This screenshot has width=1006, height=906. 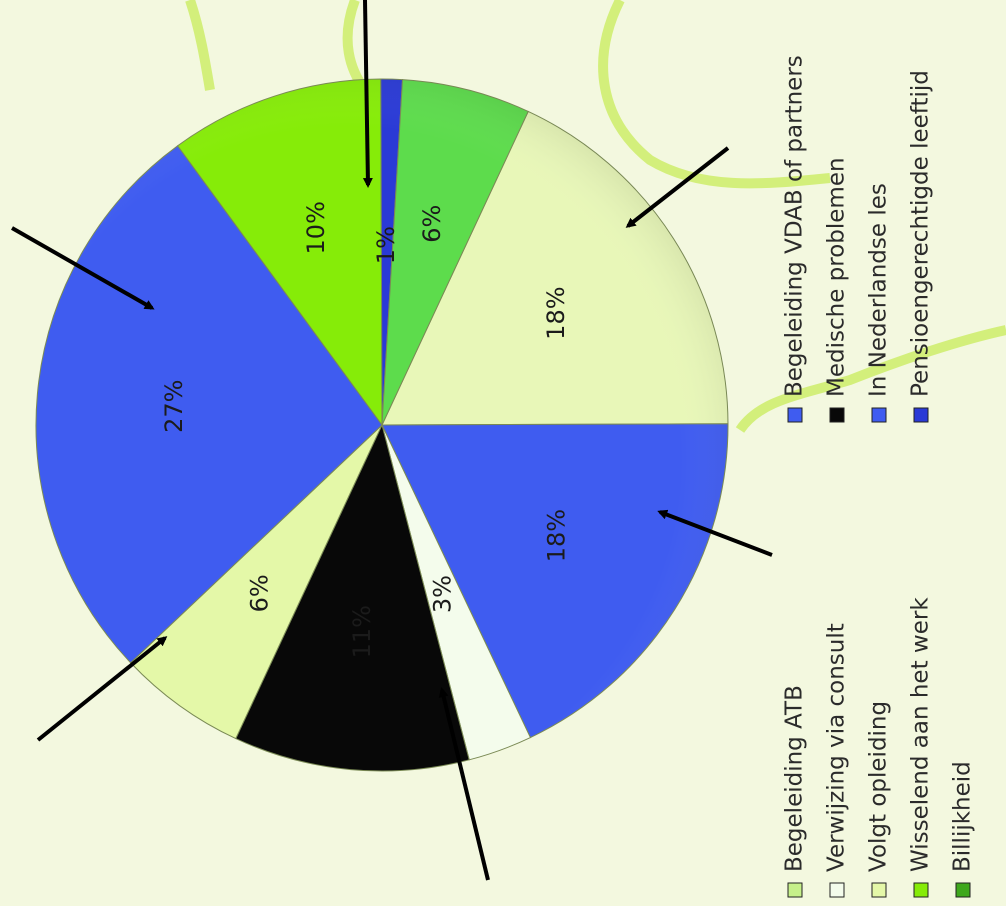 I want to click on legend-label: In Nederlandse les, so click(x=879, y=290).